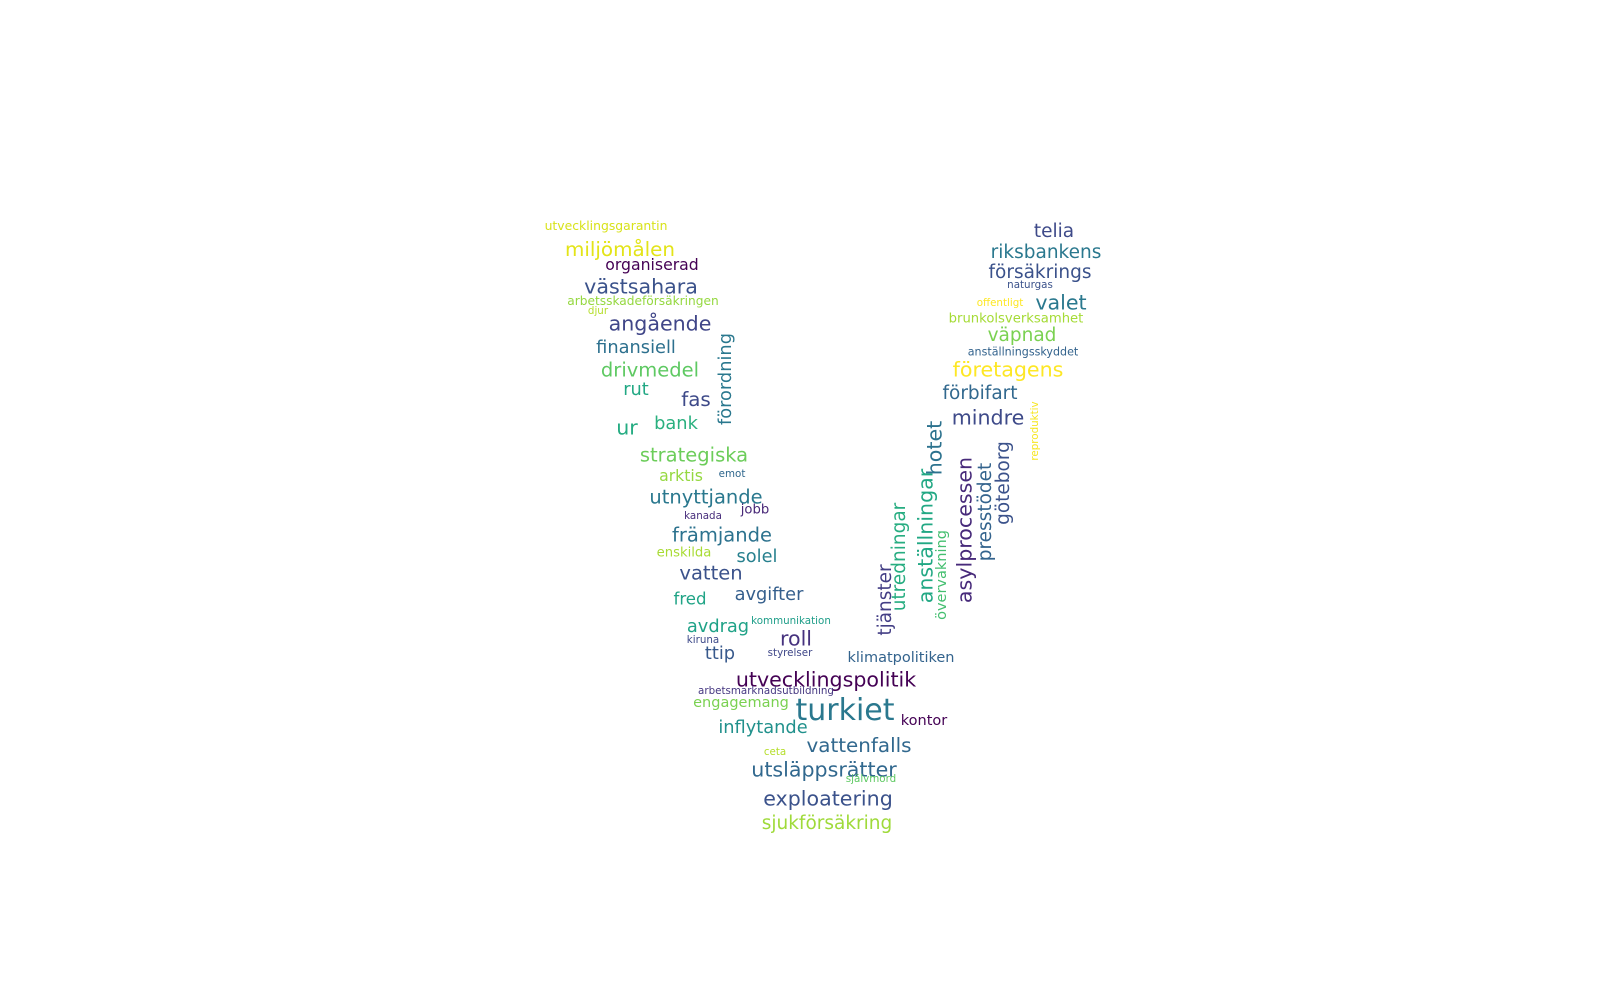 Image resolution: width=1618 pixels, height=1000 pixels. I want to click on cloud-word: utnyttjande, so click(706, 497).